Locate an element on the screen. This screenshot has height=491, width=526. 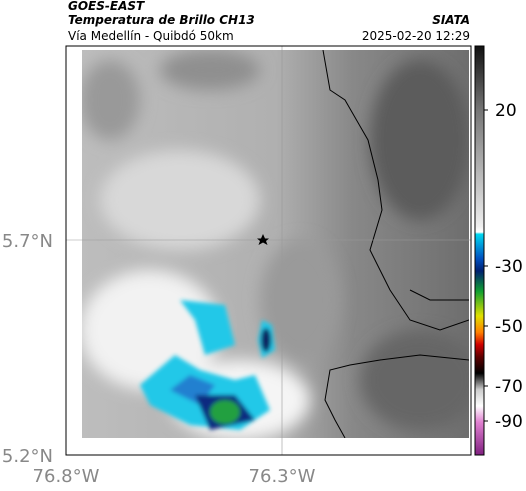
colorbar-tick-label: -70 is located at coordinates (509, 387).